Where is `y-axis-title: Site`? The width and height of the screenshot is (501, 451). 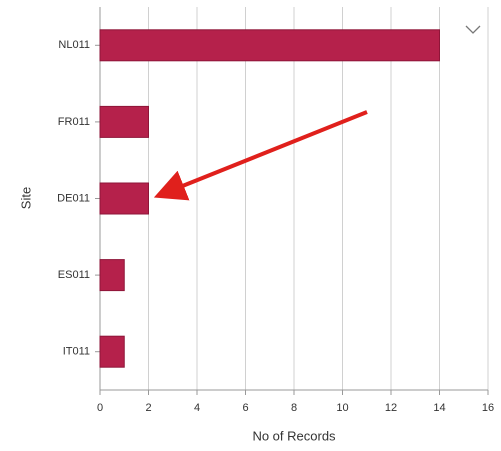 y-axis-title: Site is located at coordinates (25, 198).